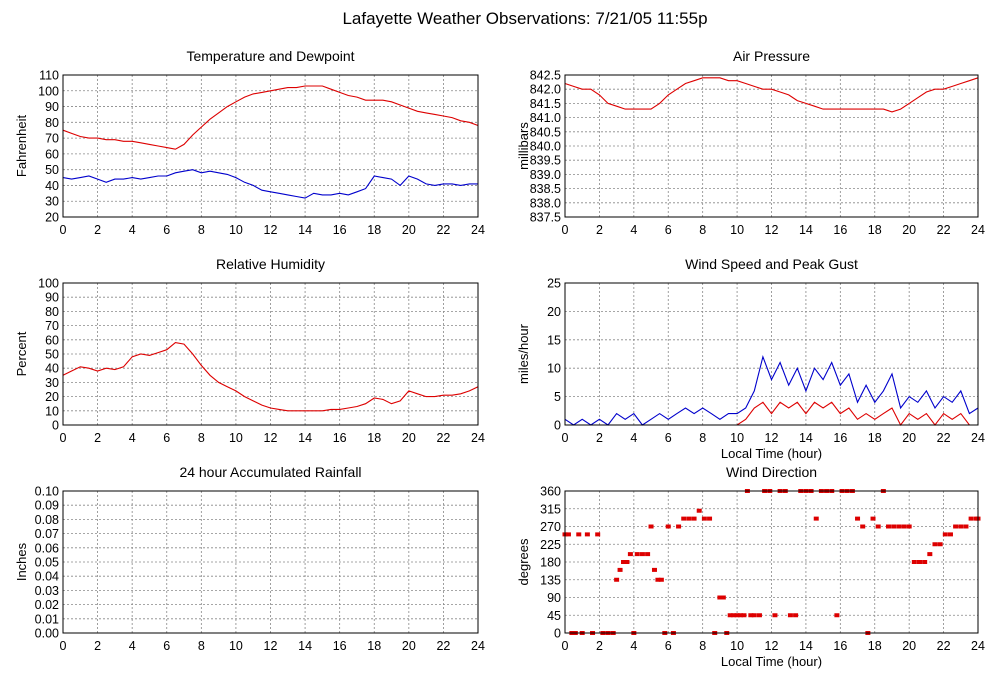 The width and height of the screenshot is (1000, 680). I want to click on y-tick-label: 40, so click(52, 369).